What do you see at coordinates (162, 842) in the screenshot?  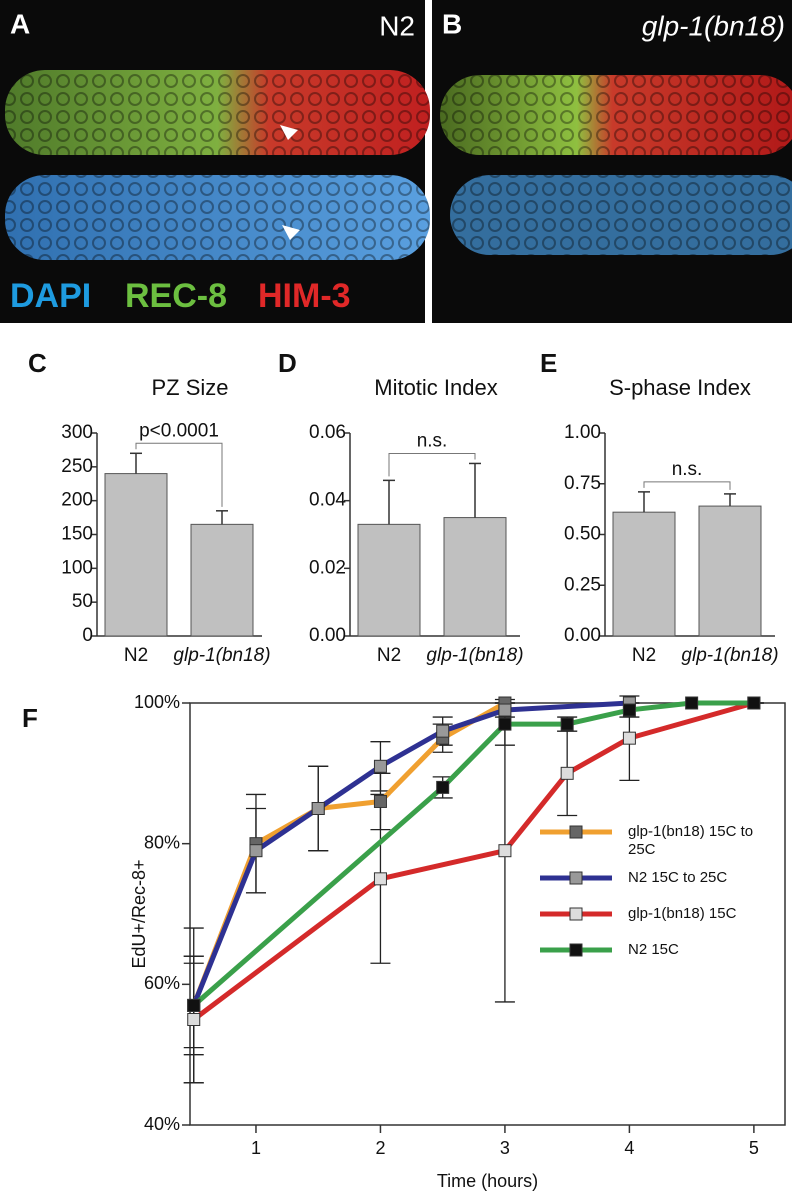 I see `y-tick-label: 80%` at bounding box center [162, 842].